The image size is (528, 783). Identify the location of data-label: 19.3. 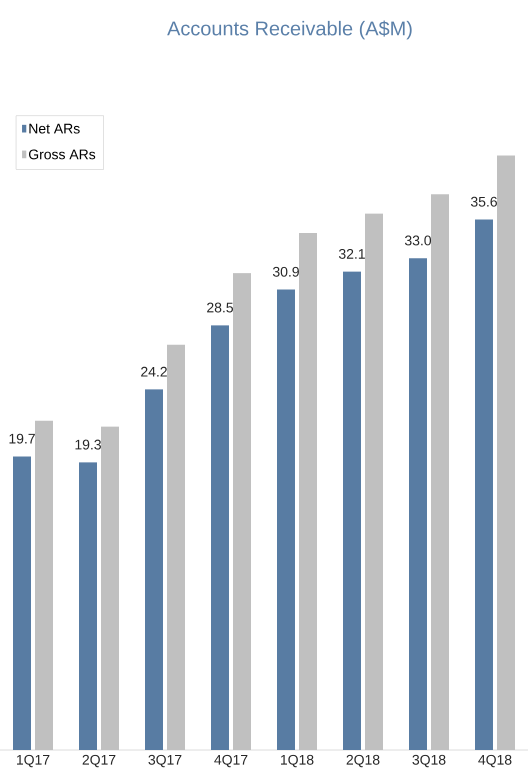
(88, 445).